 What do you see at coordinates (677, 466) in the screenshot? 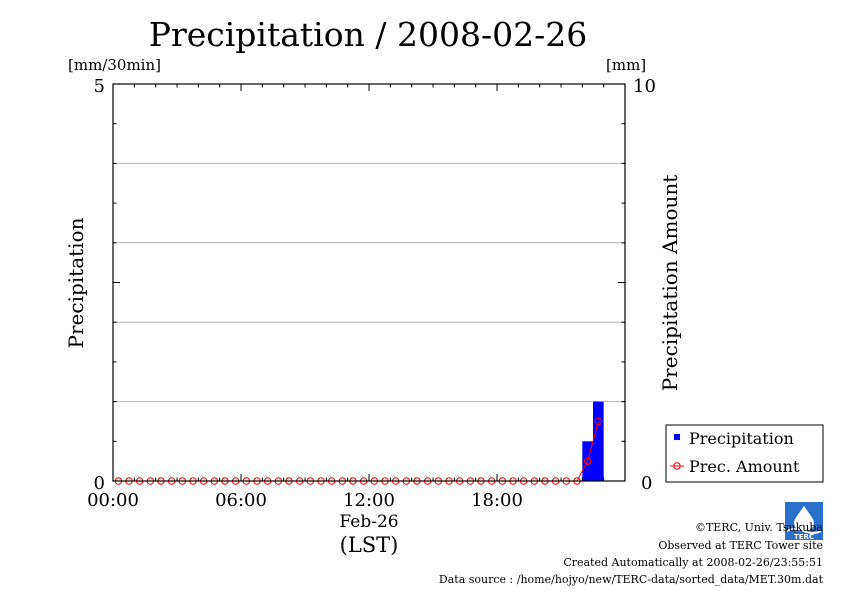
I see `legend-amount-marker` at bounding box center [677, 466].